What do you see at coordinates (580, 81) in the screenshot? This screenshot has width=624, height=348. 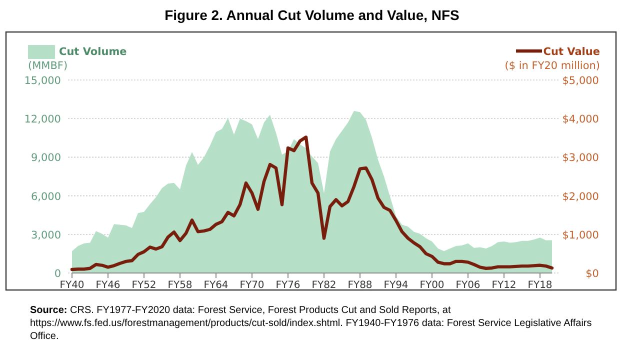 I see `y2-tick-label: $5,000` at bounding box center [580, 81].